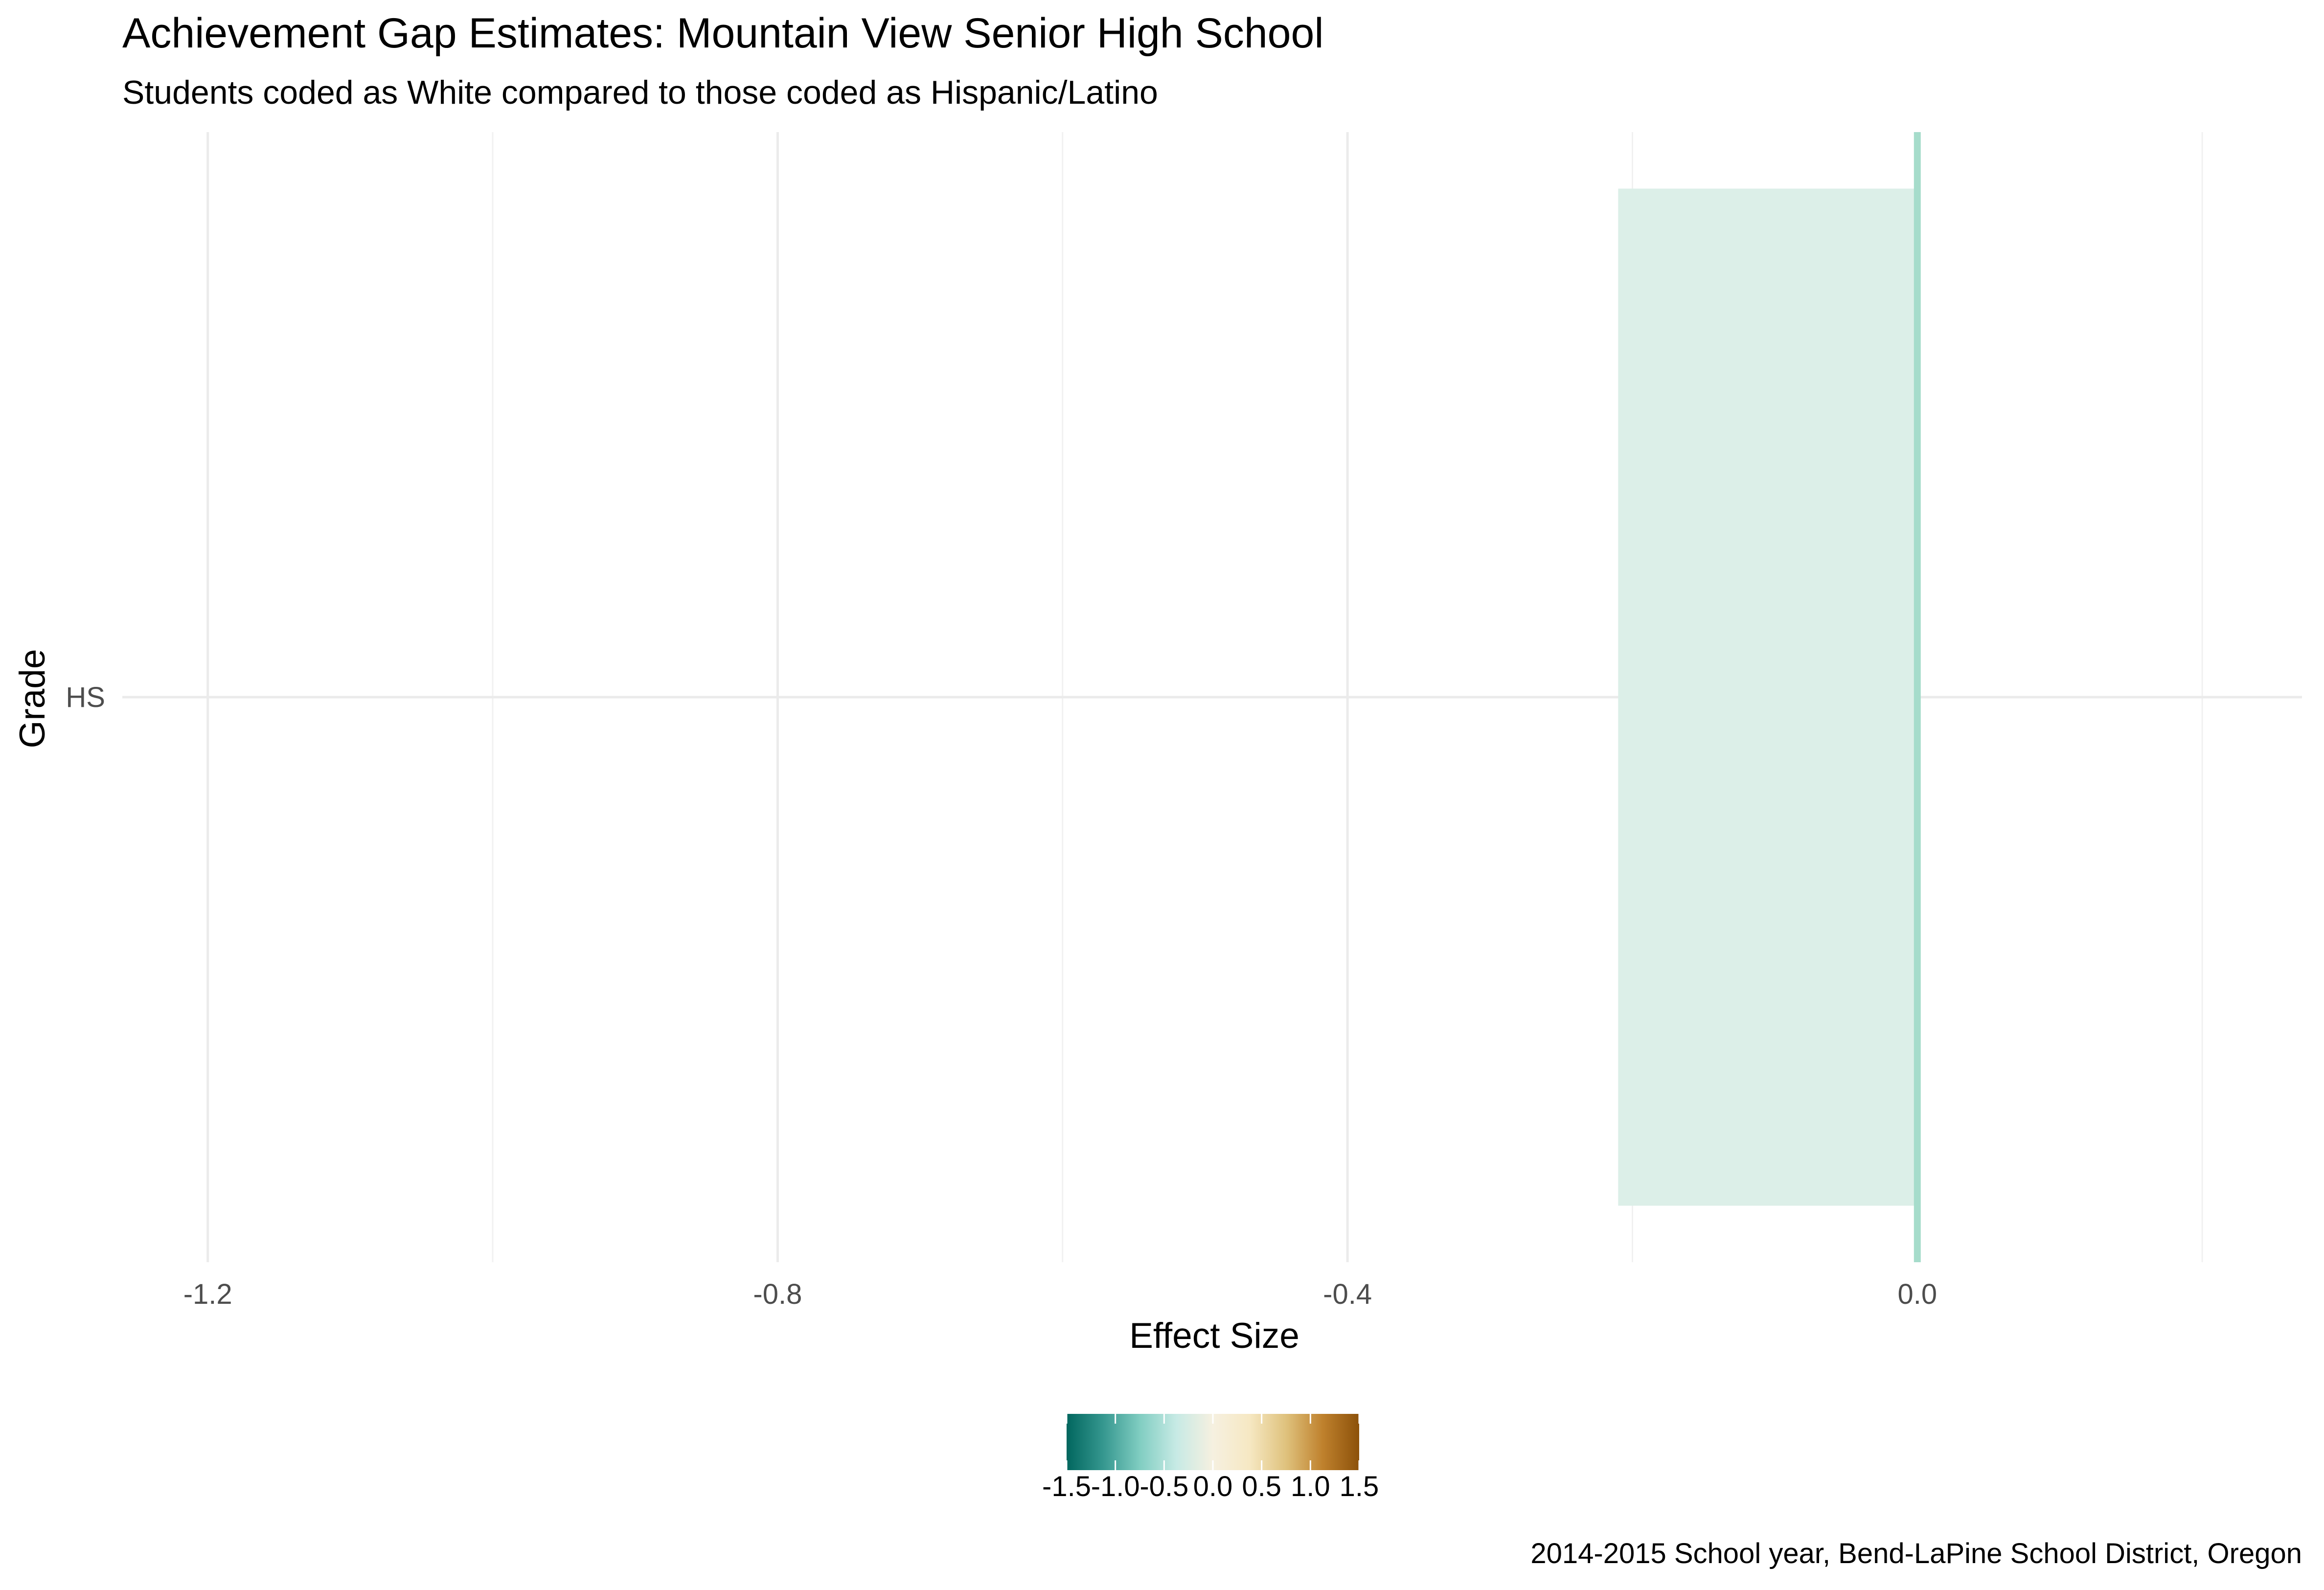 The width and height of the screenshot is (2324, 1590). Describe the element at coordinates (1115, 1486) in the screenshot. I see `legend-tick-label: -1.0` at that location.